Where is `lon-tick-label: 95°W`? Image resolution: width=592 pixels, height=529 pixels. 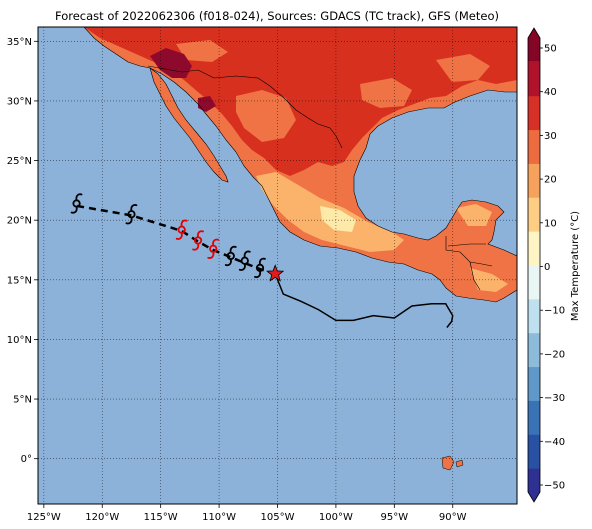
lon-tick-label: 95°W is located at coordinates (395, 517).